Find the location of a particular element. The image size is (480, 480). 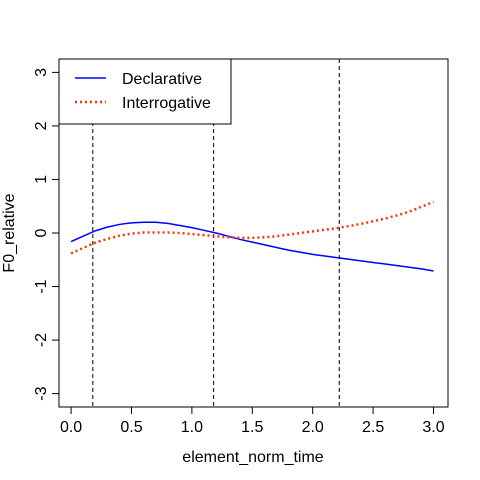

y-axis-label: F0_relative is located at coordinates (9, 232).